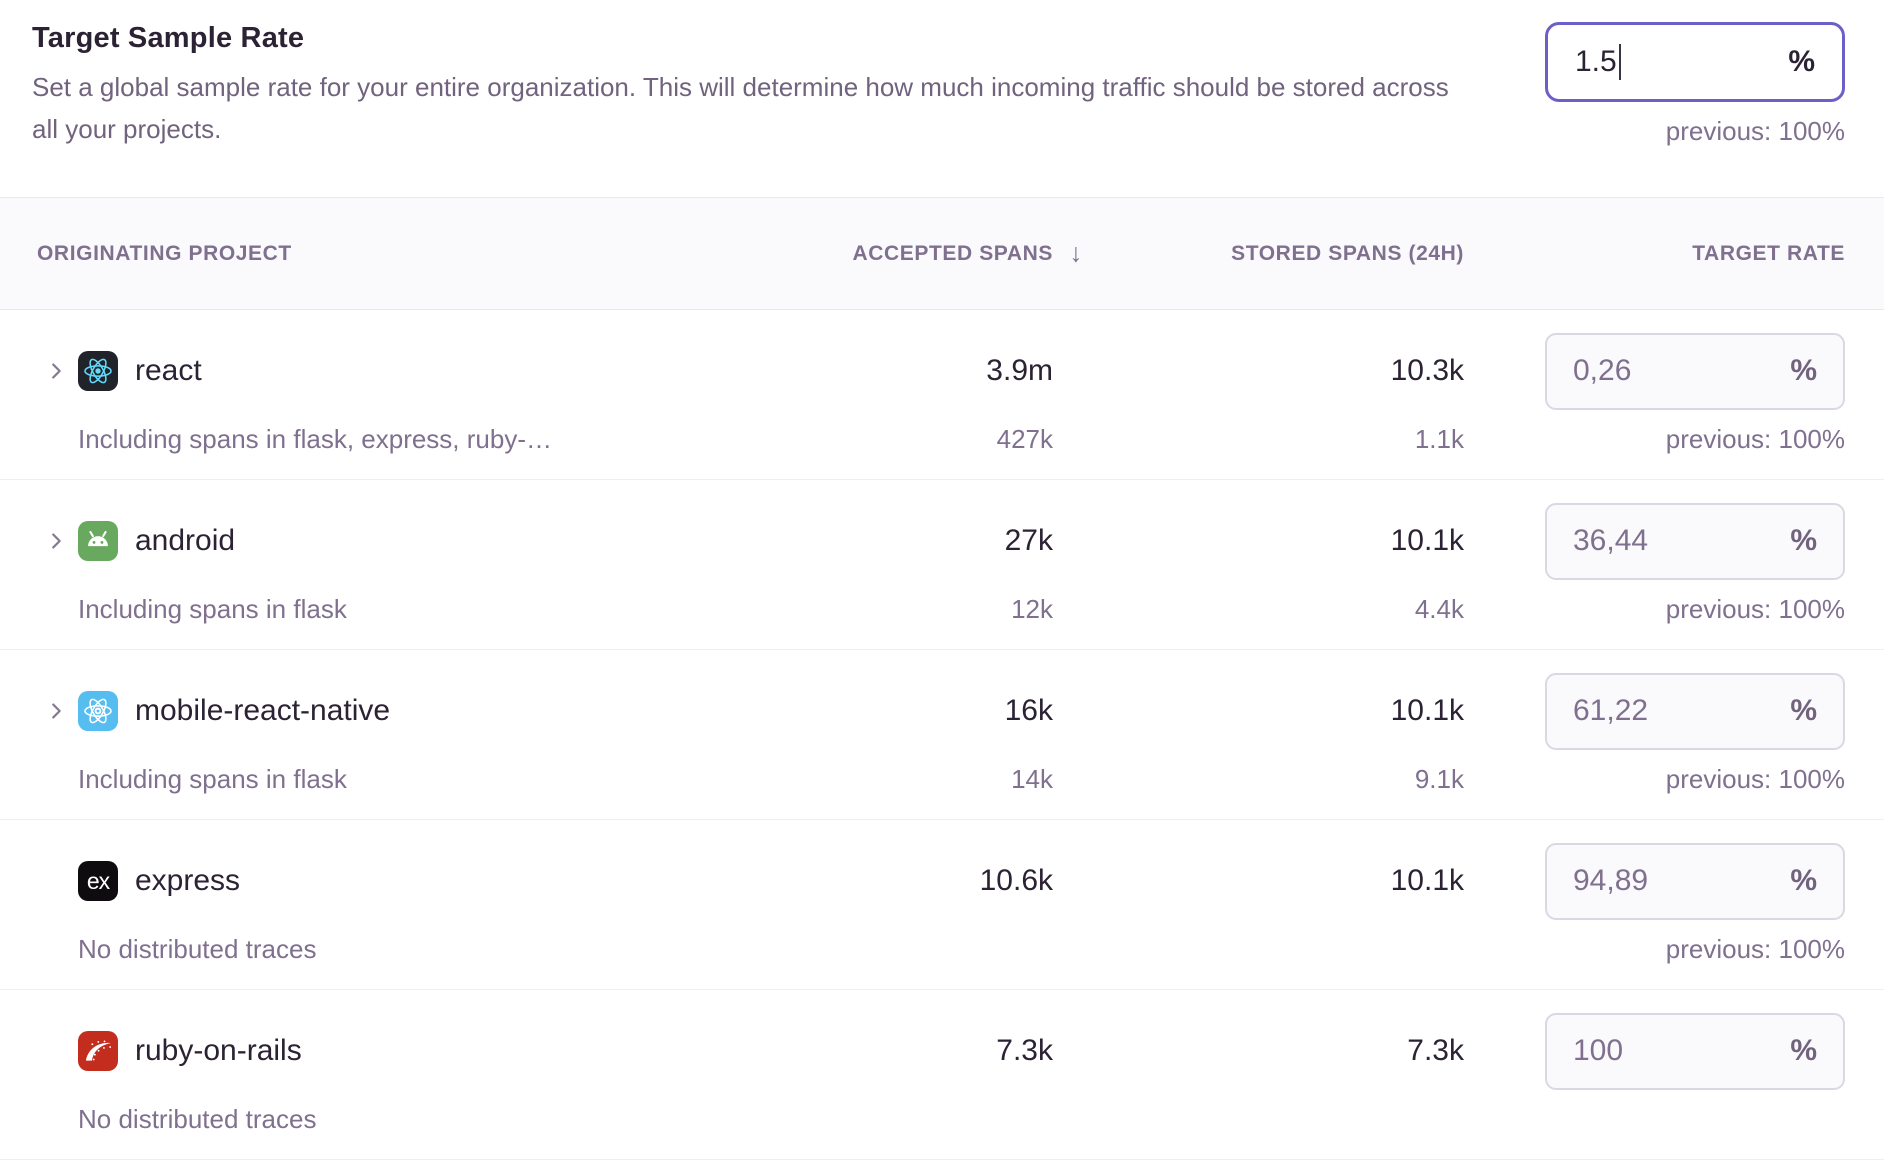  I want to click on global-sample-rate-input: 1.5 %, so click(1695, 62).